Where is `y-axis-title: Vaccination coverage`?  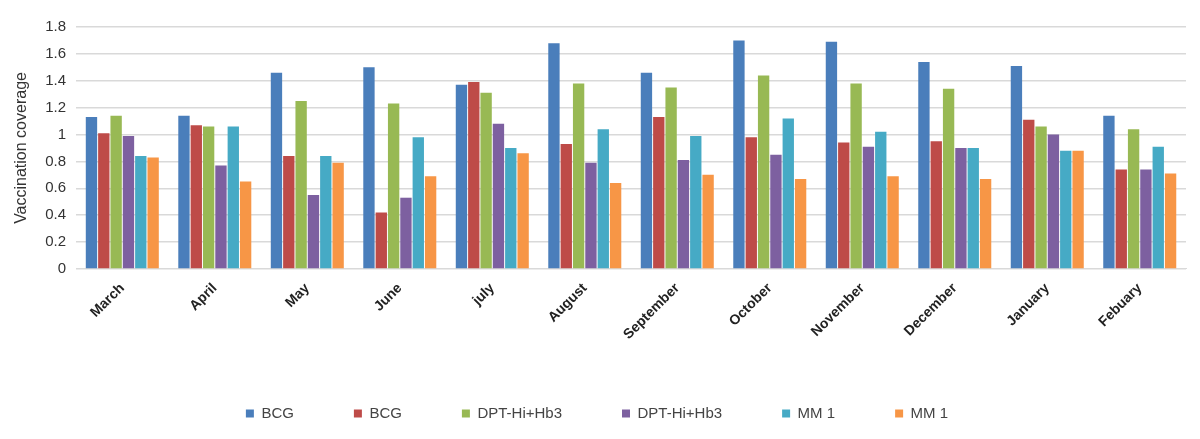 y-axis-title: Vaccination coverage is located at coordinates (21, 147).